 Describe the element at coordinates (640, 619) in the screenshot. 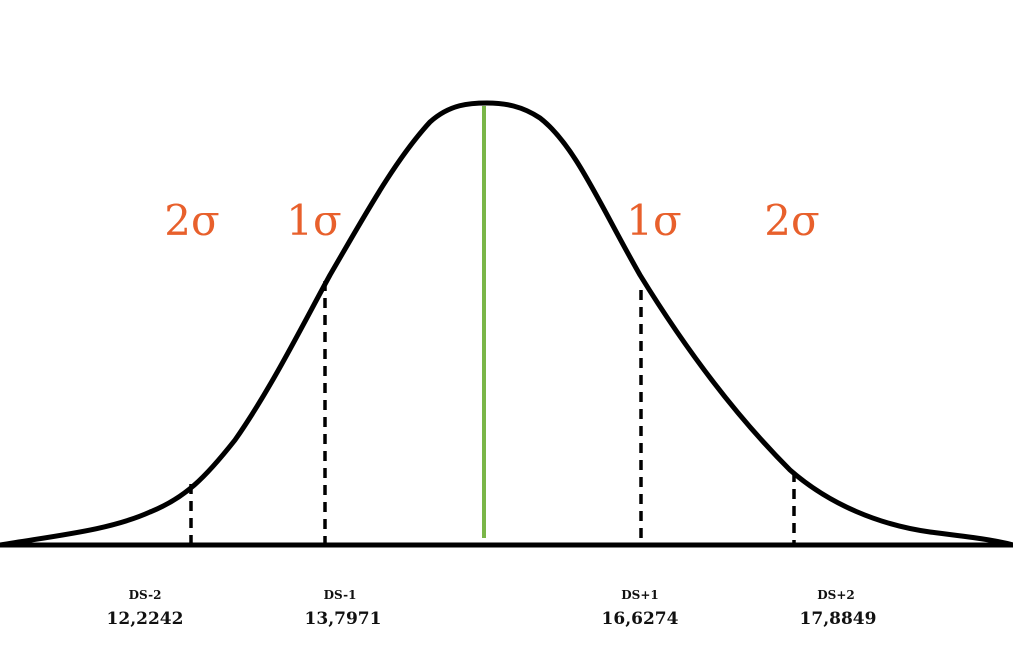

I see `marker-value-ds-plus-1: 16,6274` at that location.